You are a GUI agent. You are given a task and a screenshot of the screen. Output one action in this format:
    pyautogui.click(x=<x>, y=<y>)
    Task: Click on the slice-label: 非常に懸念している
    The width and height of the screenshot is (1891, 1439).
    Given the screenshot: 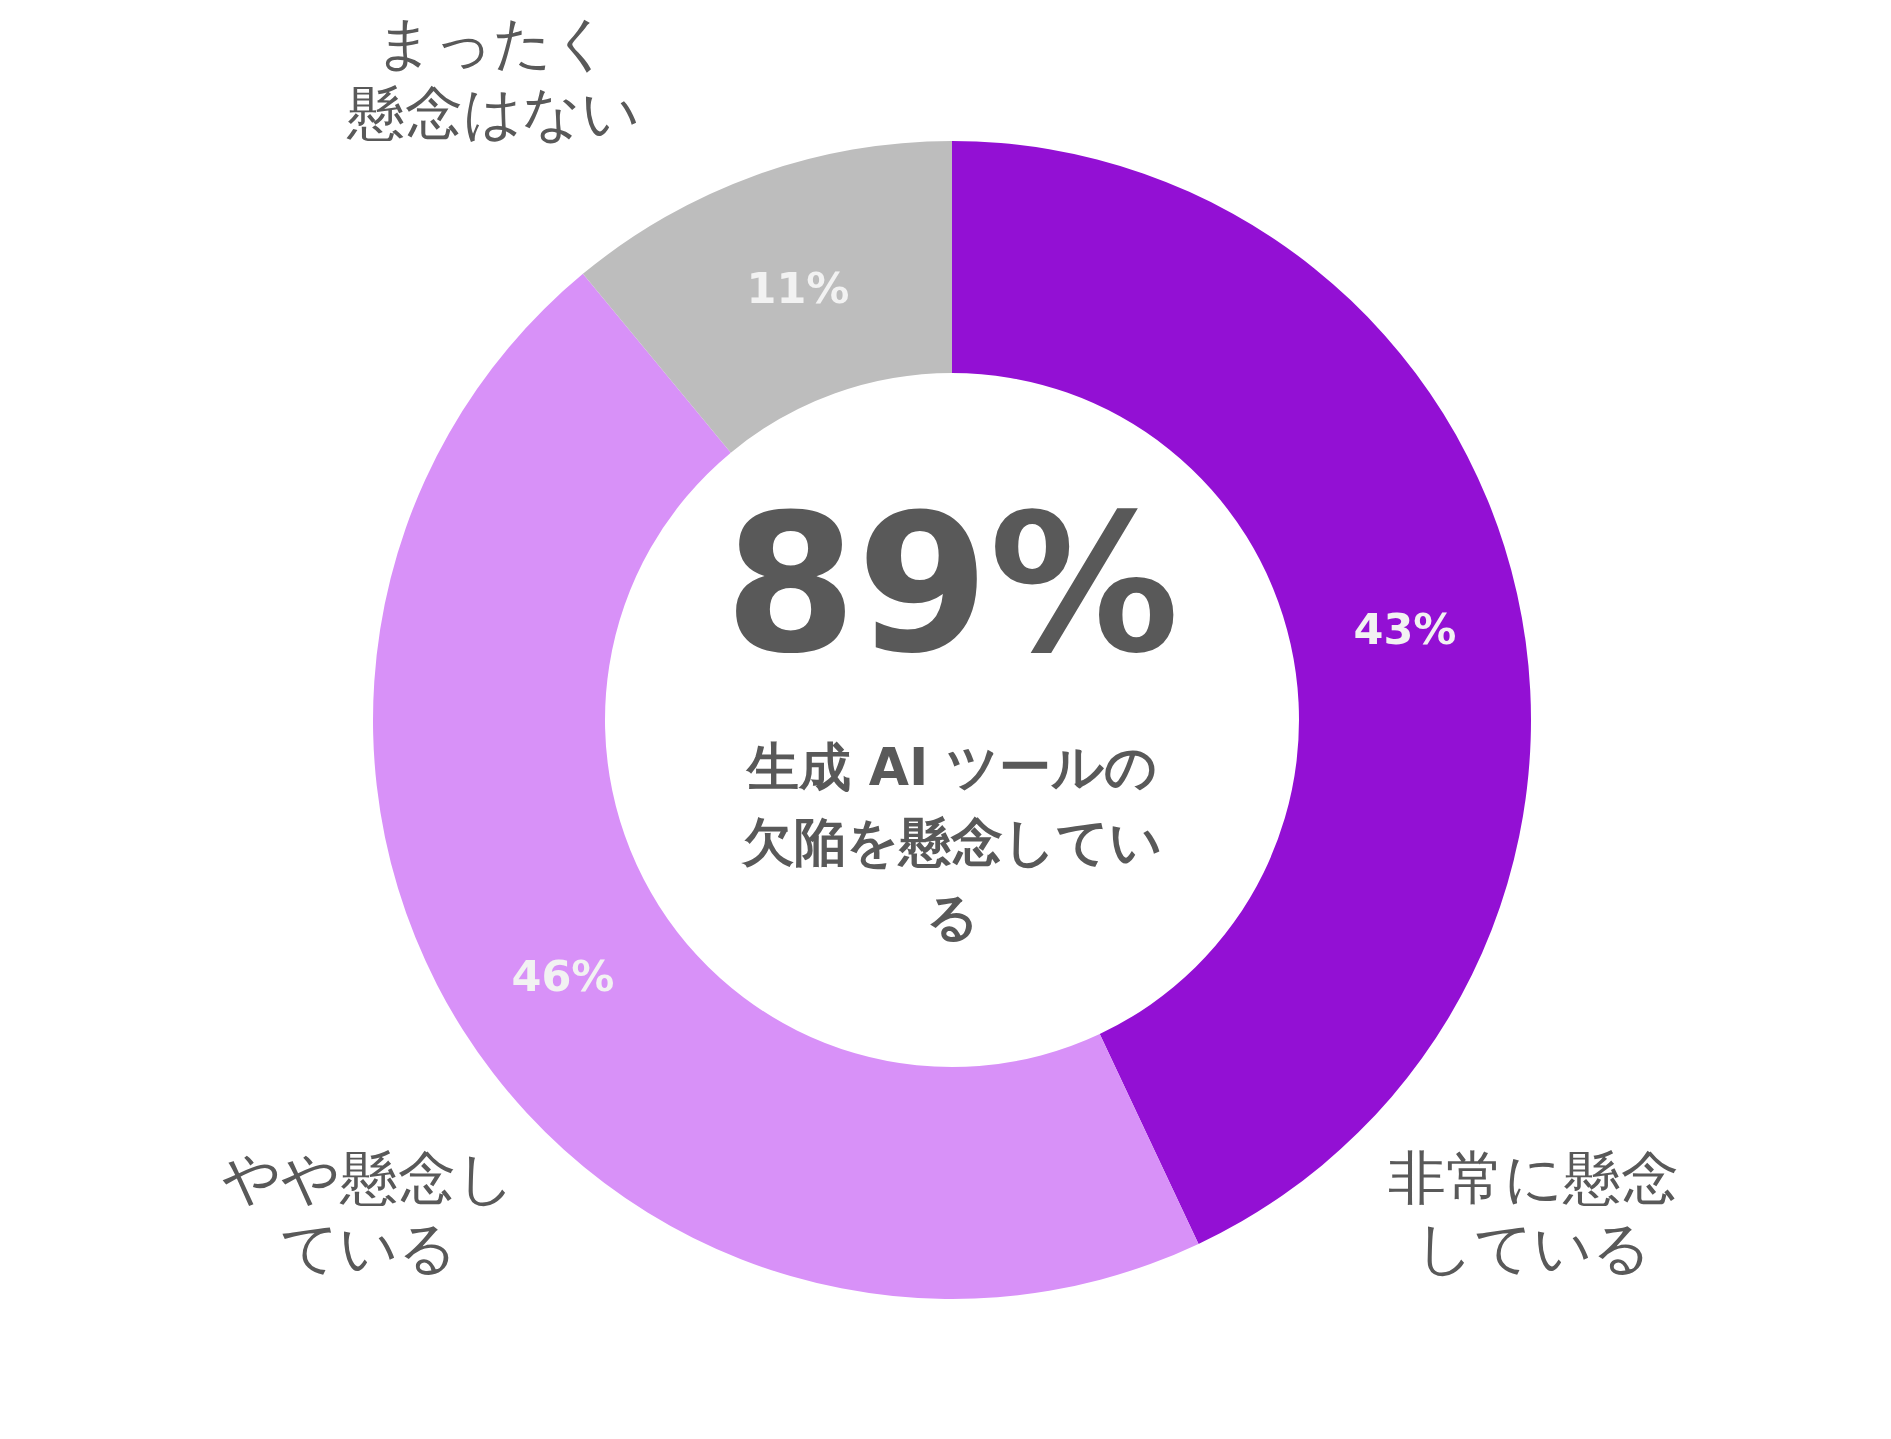 What is the action you would take?
    pyautogui.click(x=1533, y=1213)
    